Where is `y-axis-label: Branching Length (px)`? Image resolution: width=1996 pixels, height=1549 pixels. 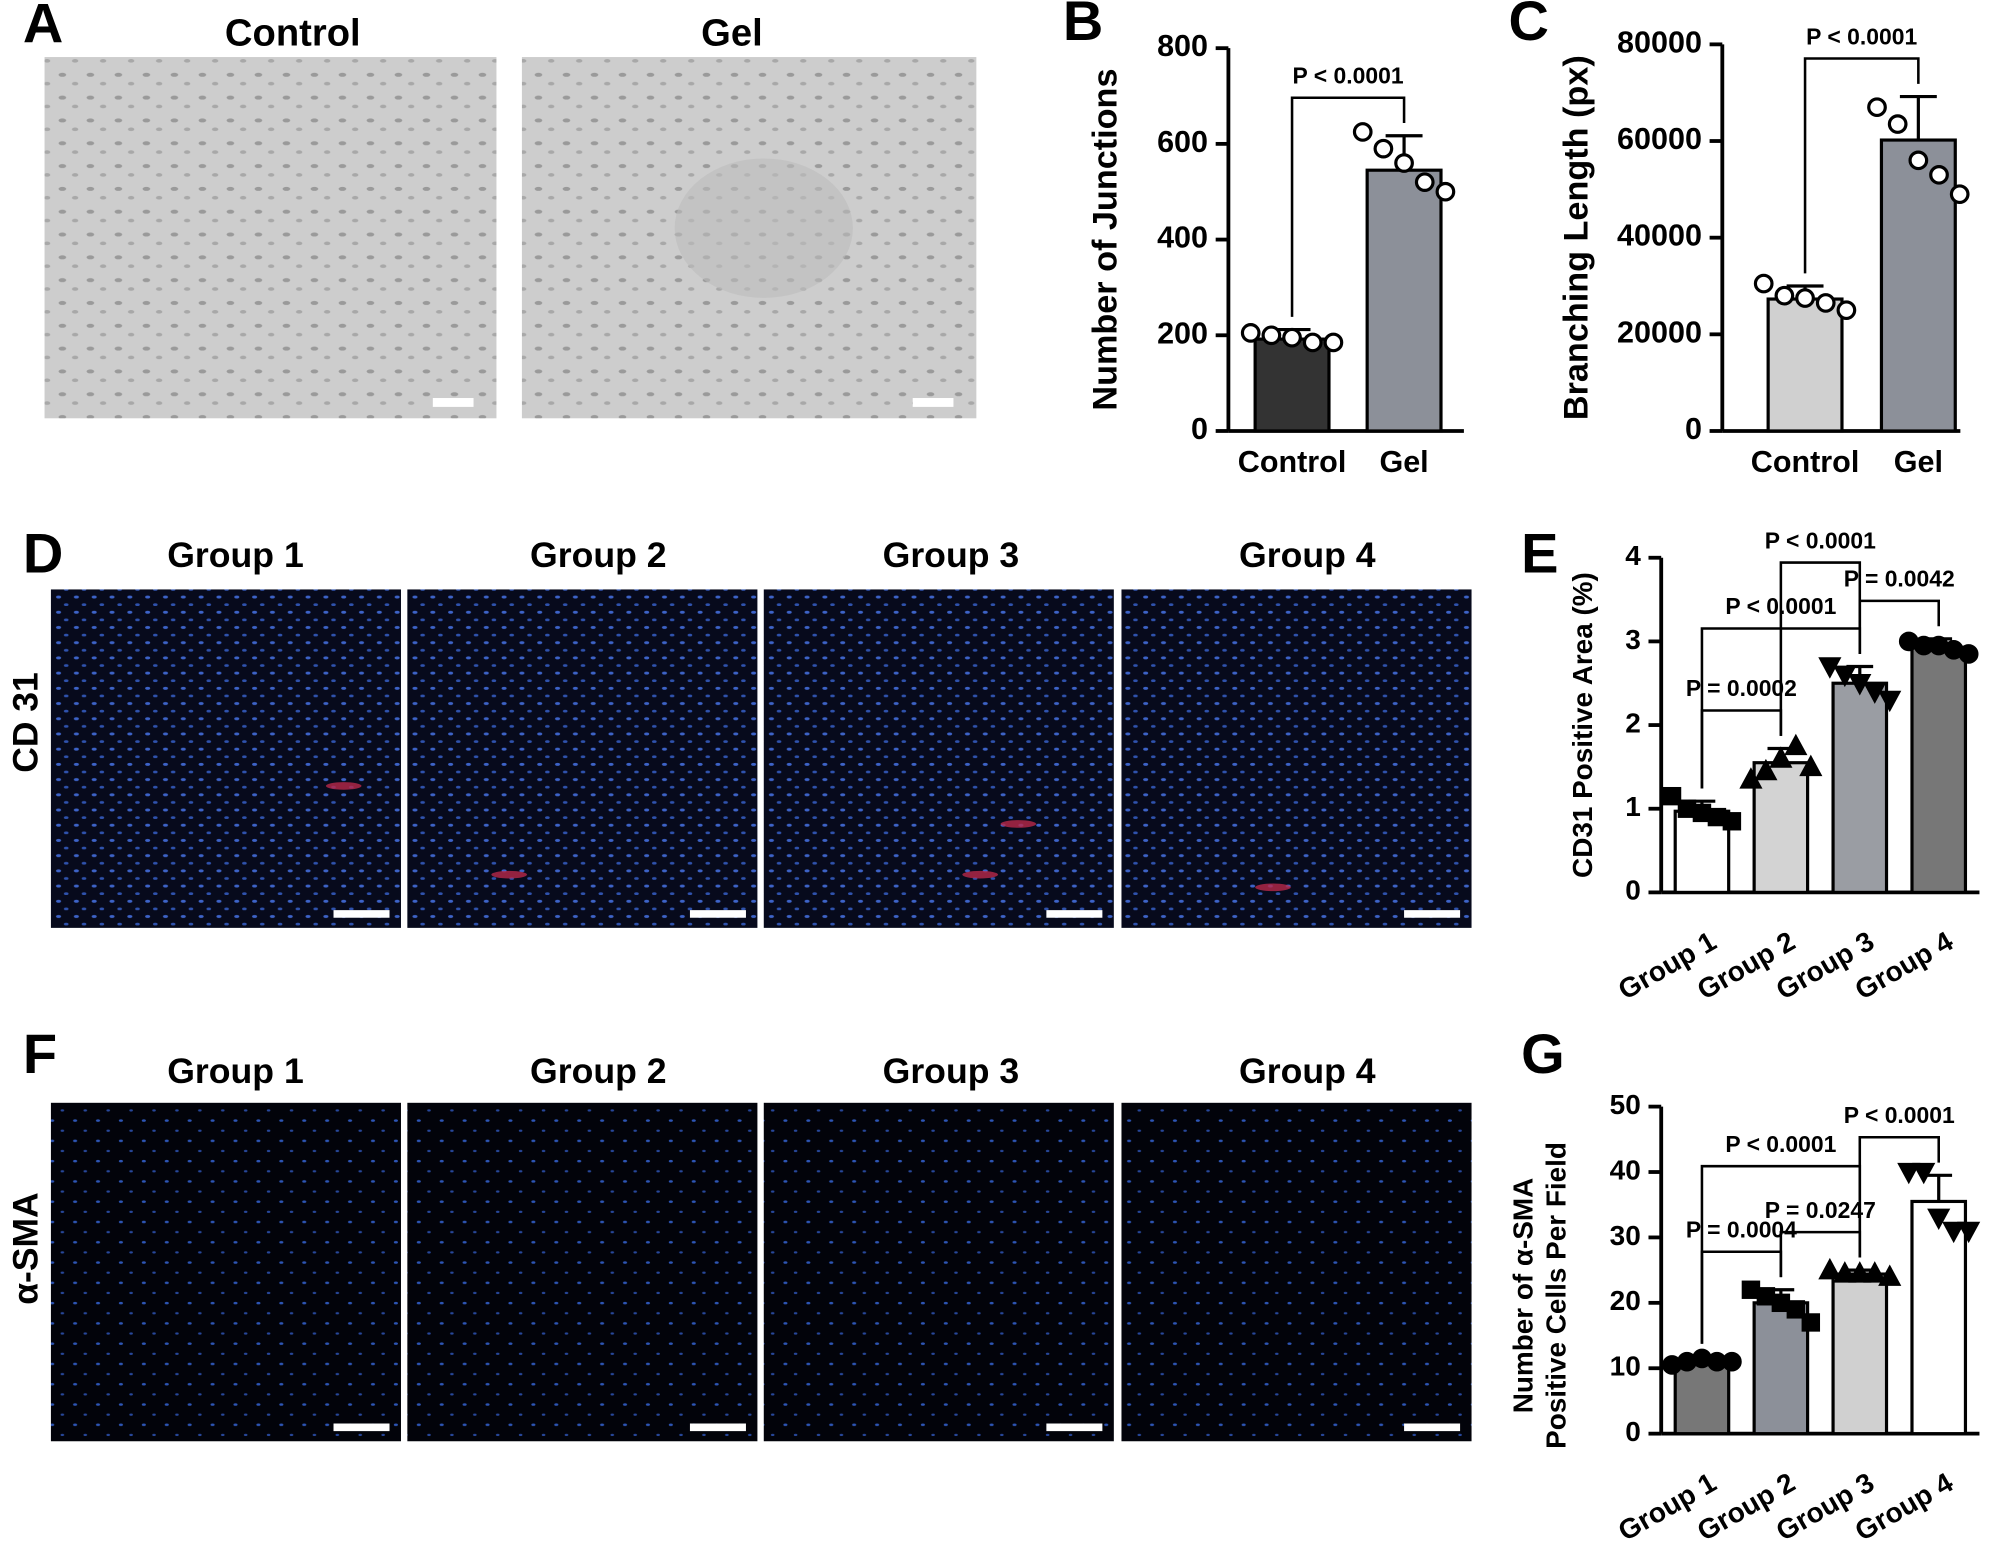
y-axis-label: Branching Length (px) is located at coordinates (1576, 237).